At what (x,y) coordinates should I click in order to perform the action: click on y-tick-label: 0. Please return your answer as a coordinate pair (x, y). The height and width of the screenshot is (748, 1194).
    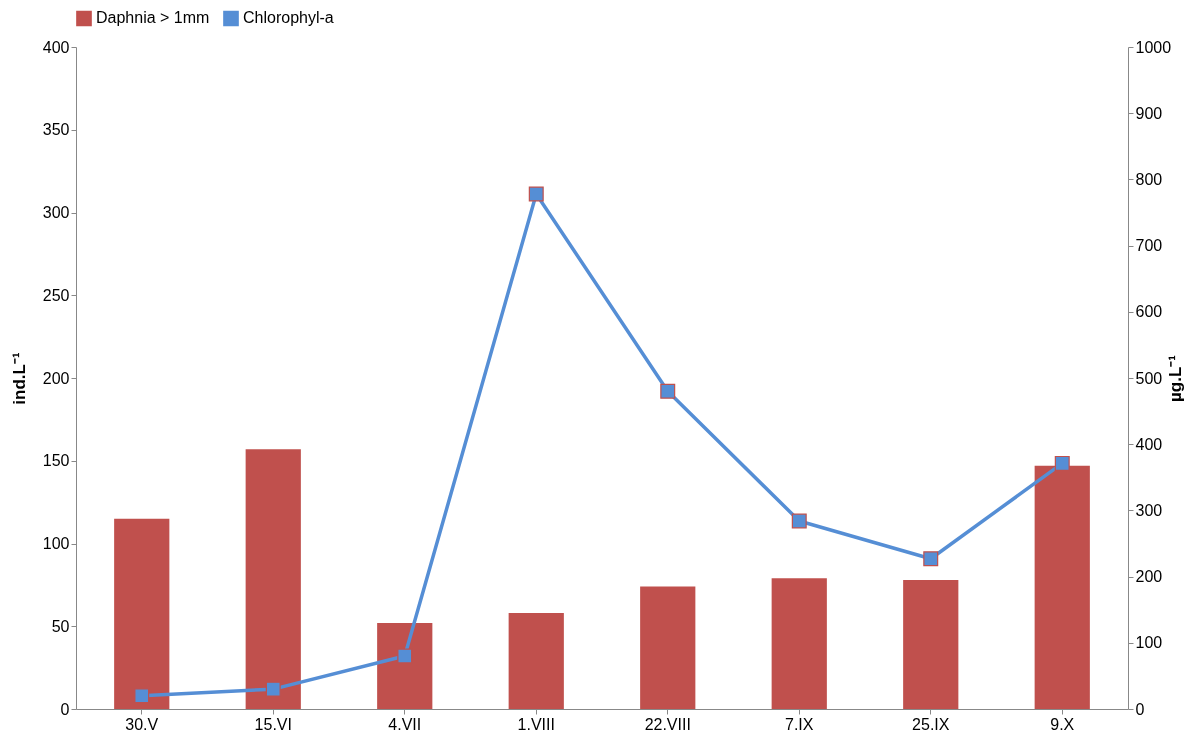
    Looking at the image, I should click on (65, 709).